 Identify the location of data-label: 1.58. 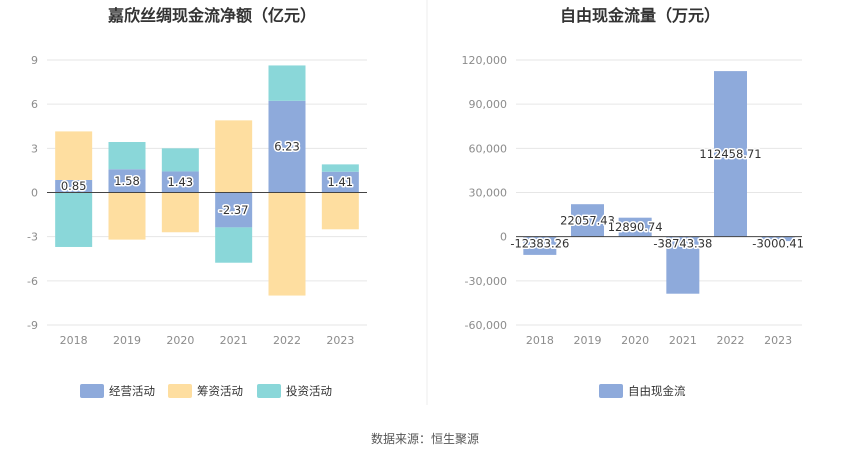
(127, 181).